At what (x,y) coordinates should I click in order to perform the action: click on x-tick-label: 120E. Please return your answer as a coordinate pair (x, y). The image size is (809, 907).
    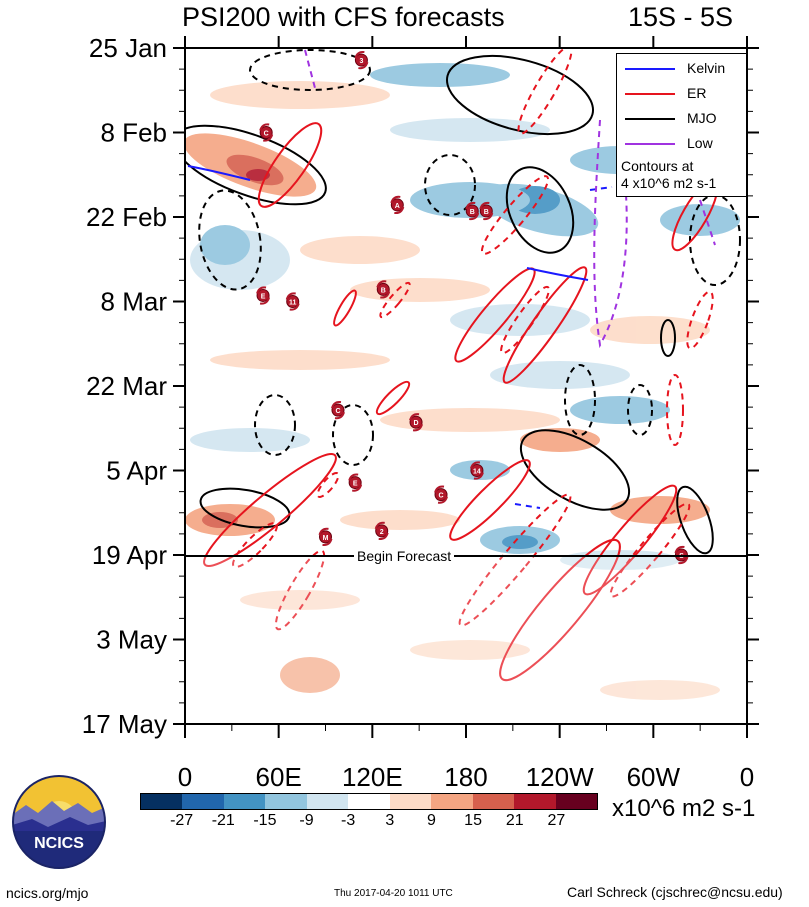
    Looking at the image, I should click on (372, 777).